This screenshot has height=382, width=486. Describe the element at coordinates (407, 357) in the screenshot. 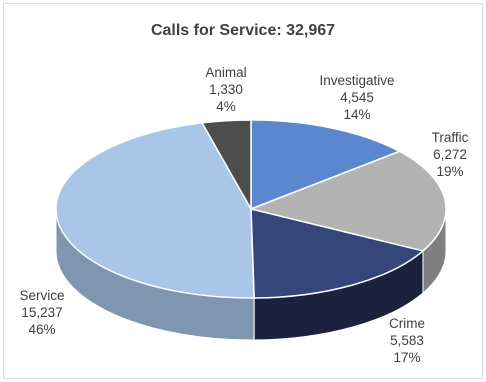

I see `label-crime-percent: 17%` at that location.